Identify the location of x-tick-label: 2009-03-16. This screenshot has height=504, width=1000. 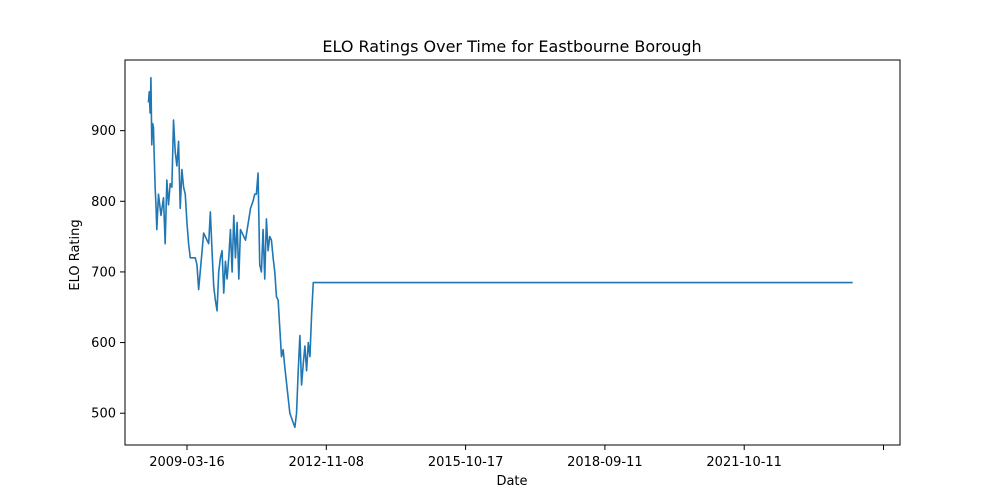
(187, 462).